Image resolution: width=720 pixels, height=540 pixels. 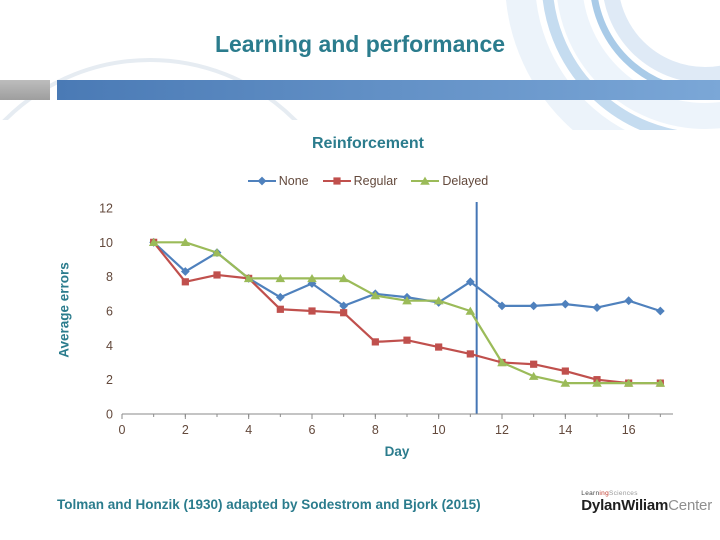 I want to click on x-axis-label: Day, so click(x=397, y=451).